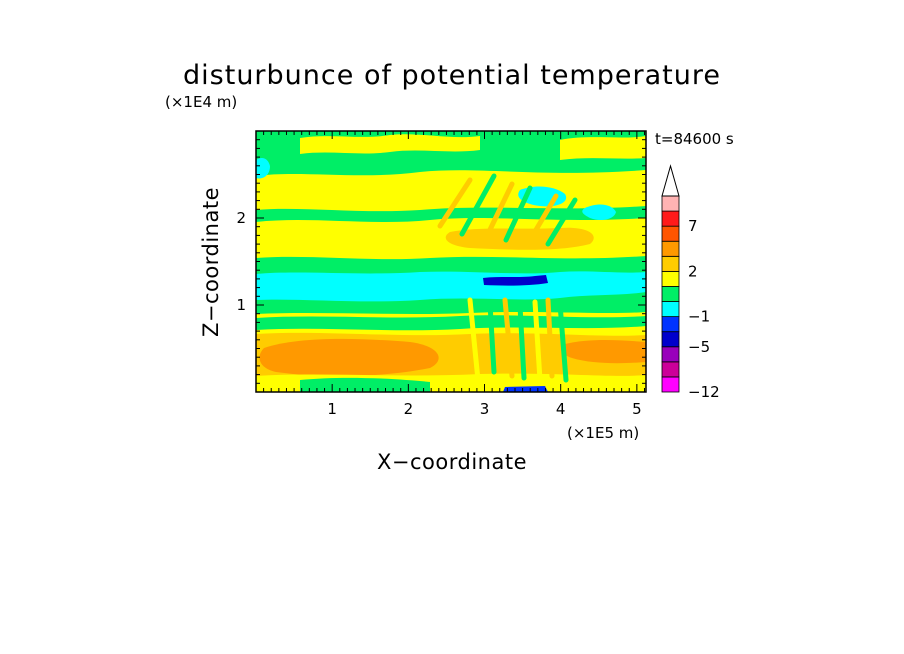 The width and height of the screenshot is (904, 654). What do you see at coordinates (409, 409) in the screenshot?
I see `x-tick-label: 2` at bounding box center [409, 409].